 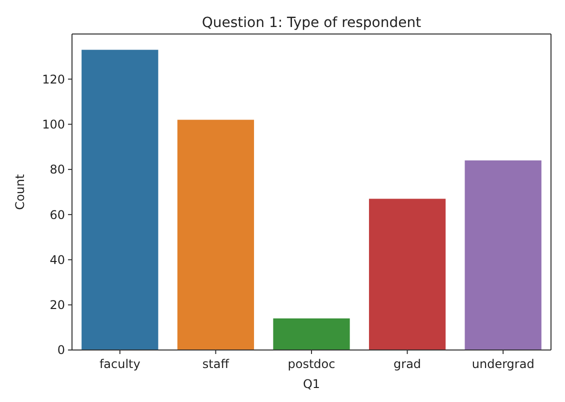 What do you see at coordinates (53, 79) in the screenshot?
I see `y-tick-label: 120` at bounding box center [53, 79].